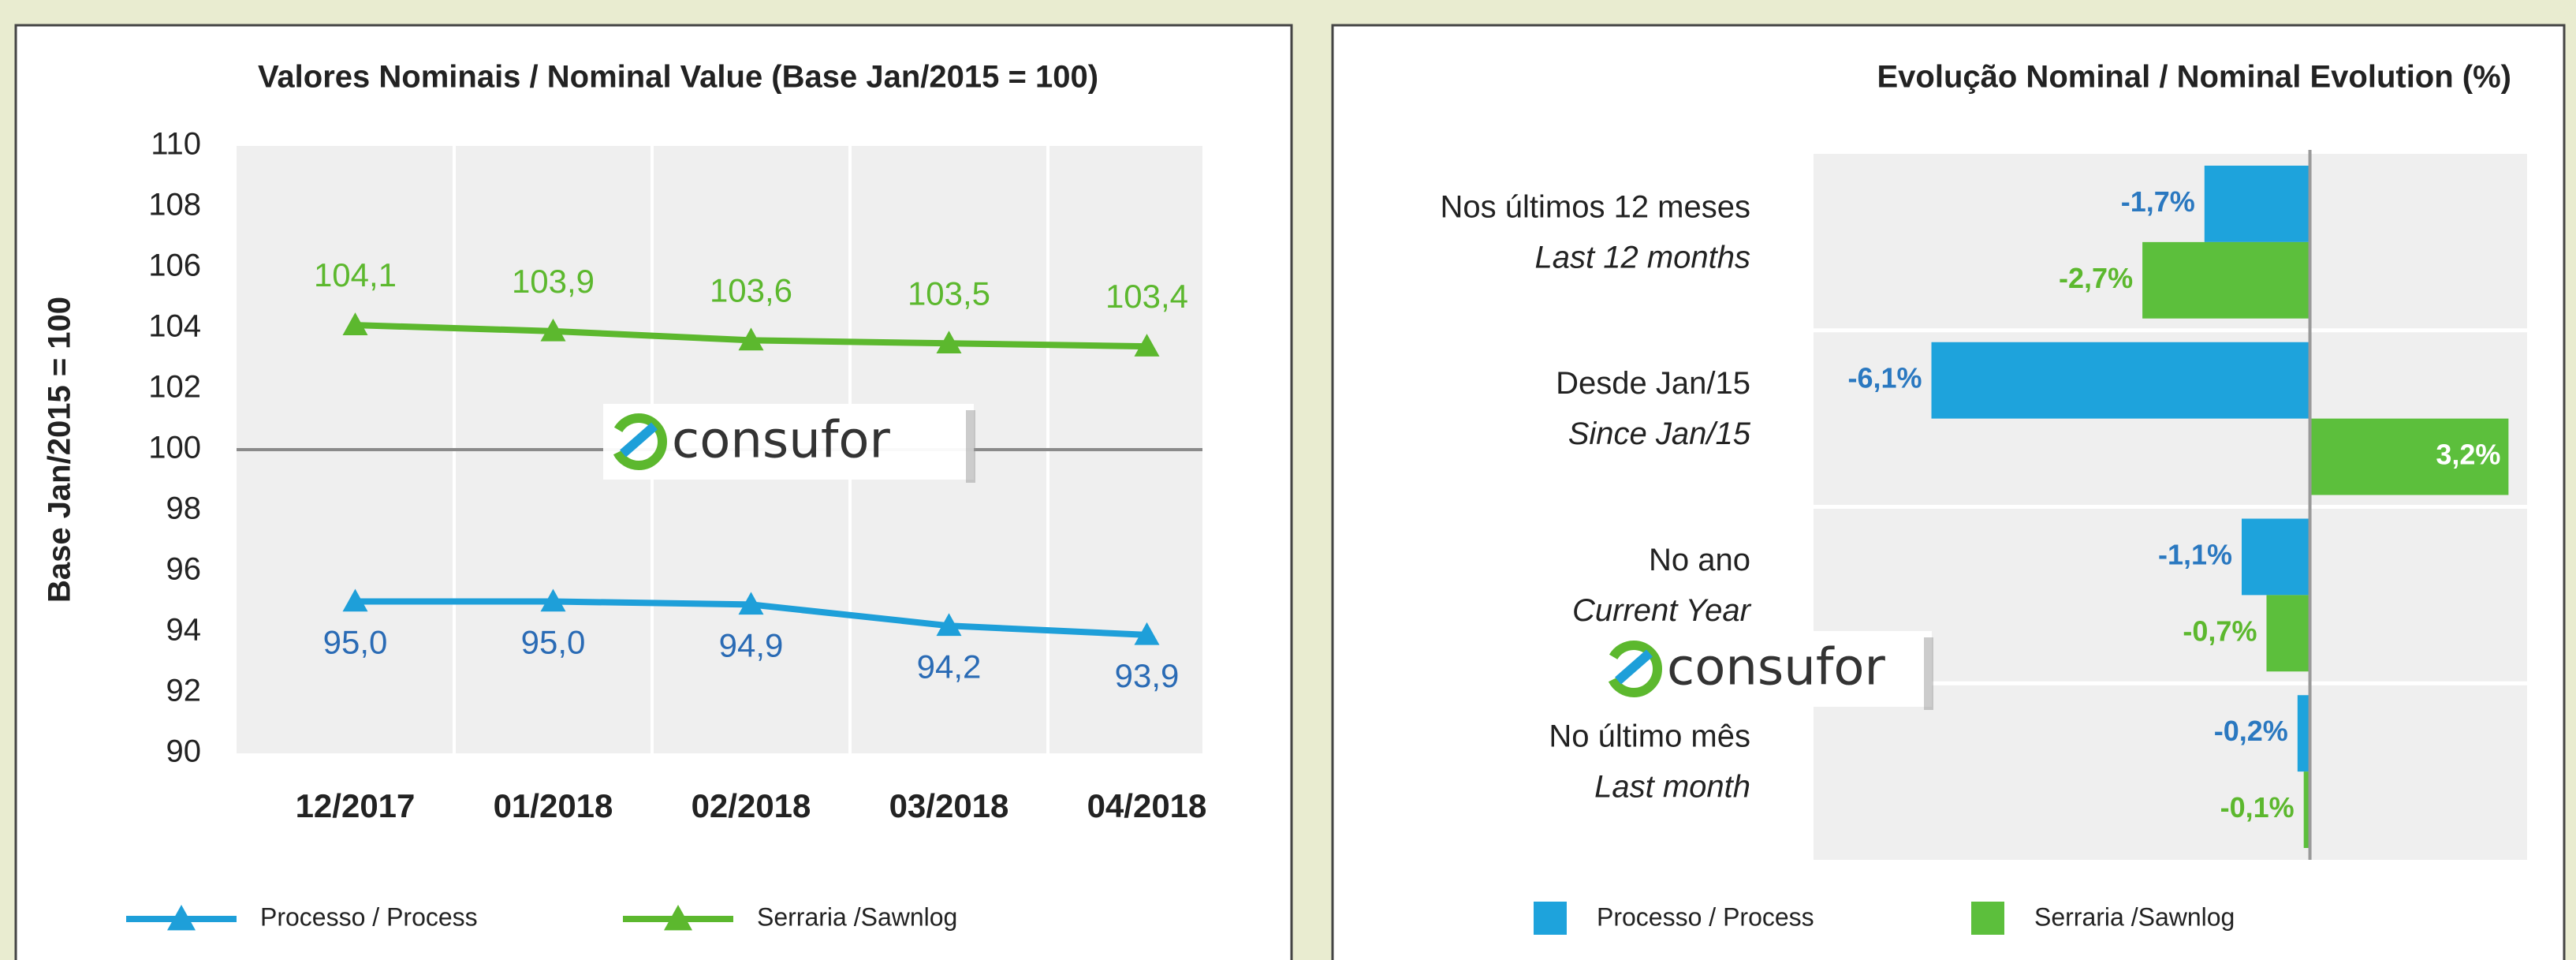  Describe the element at coordinates (2251, 731) in the screenshot. I see `data-label: -0,2%` at that location.